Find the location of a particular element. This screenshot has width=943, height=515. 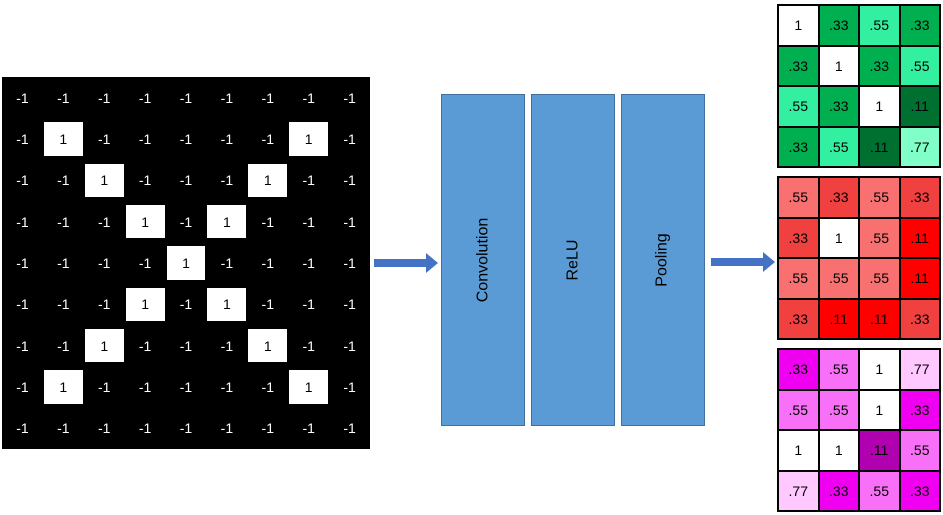

stage-pooling: Pooling is located at coordinates (663, 260).